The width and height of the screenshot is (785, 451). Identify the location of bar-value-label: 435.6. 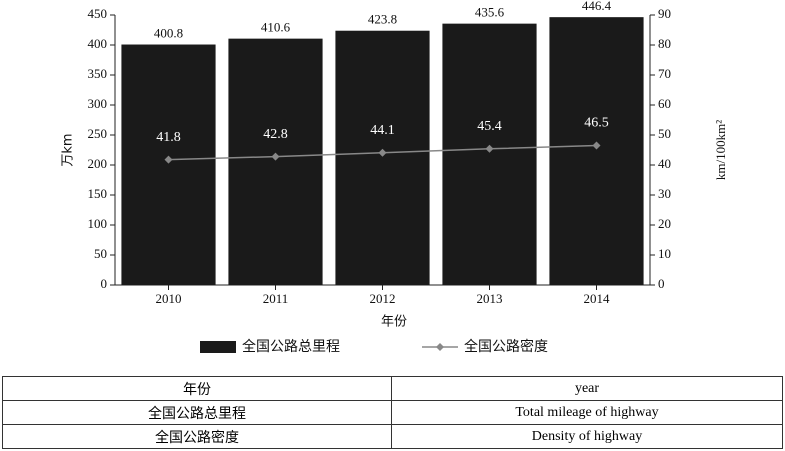
(490, 12).